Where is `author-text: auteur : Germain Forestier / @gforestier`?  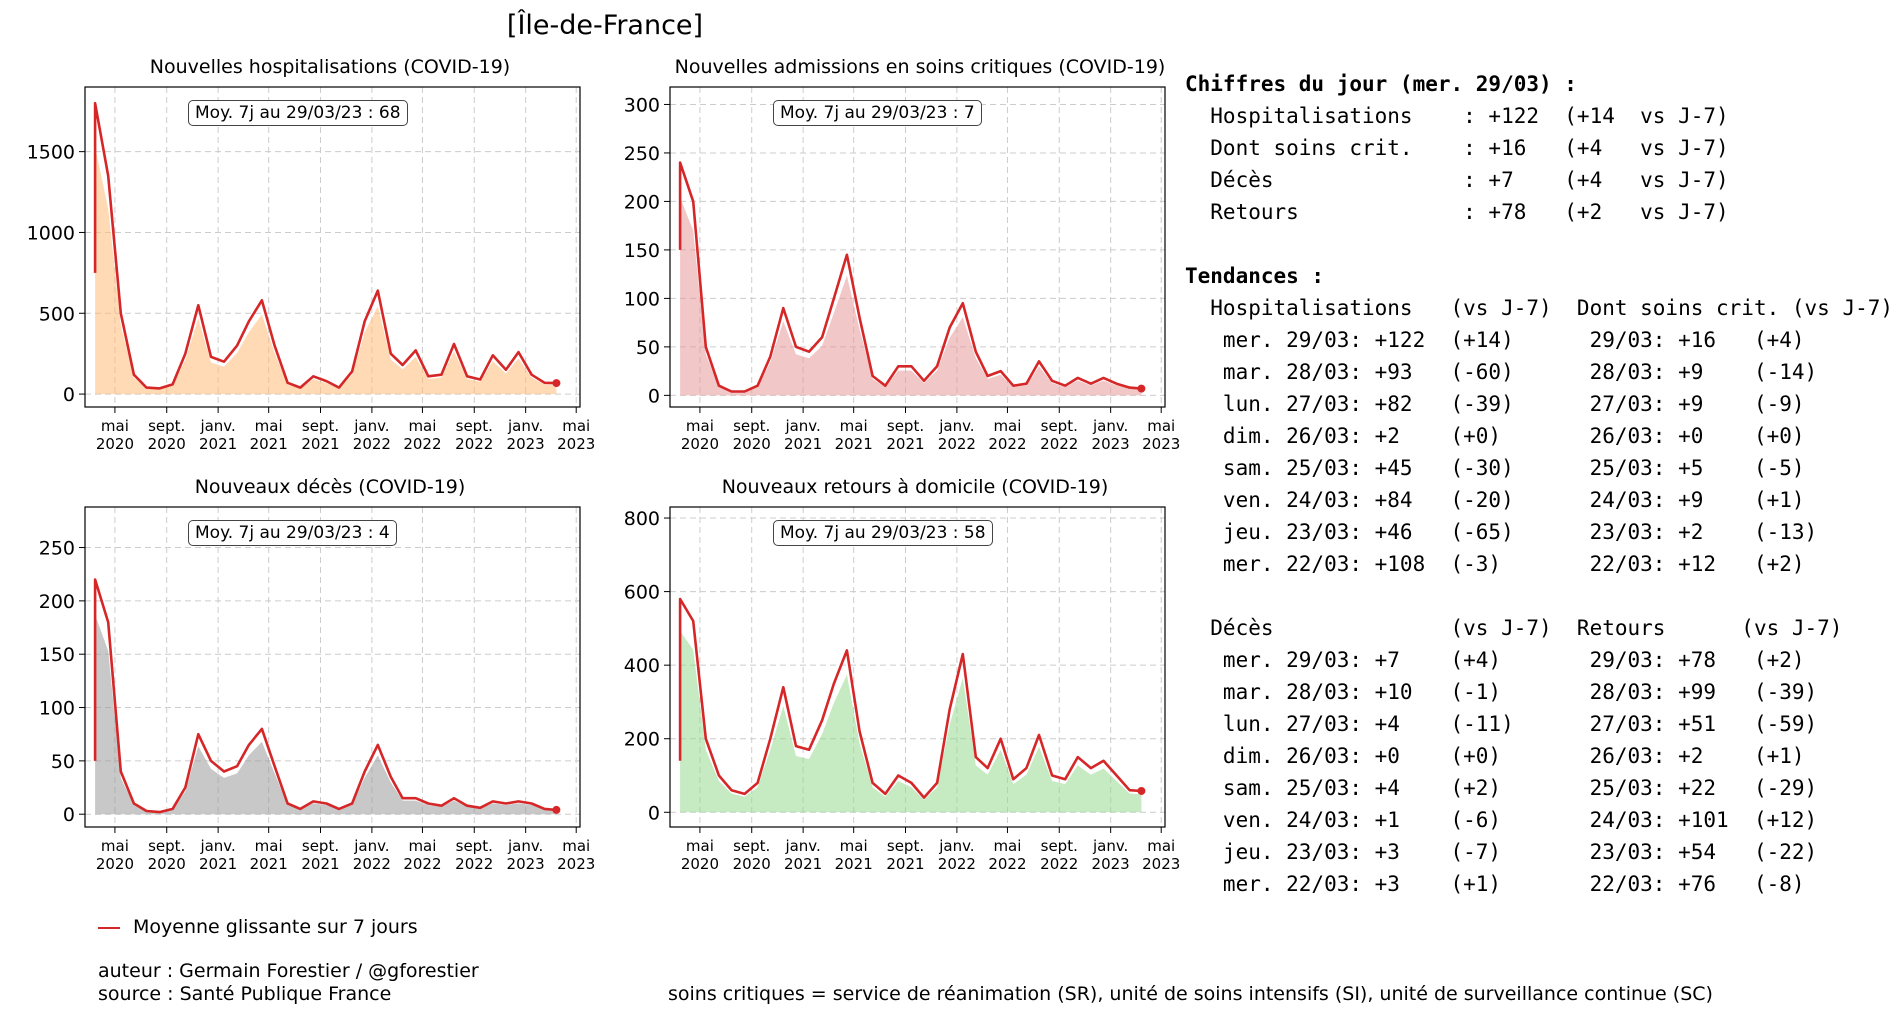
author-text: auteur : Germain Forestier / @gforestier is located at coordinates (288, 971).